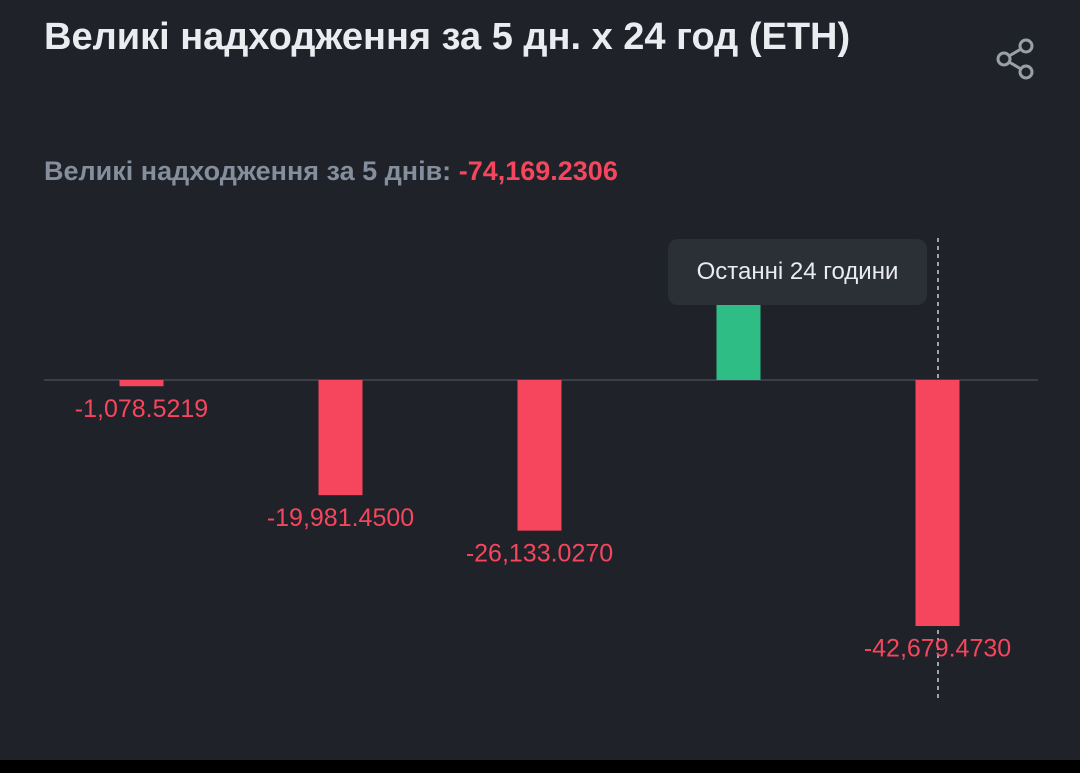 The width and height of the screenshot is (1080, 773). What do you see at coordinates (540, 766) in the screenshot?
I see `bottom-bar` at bounding box center [540, 766].